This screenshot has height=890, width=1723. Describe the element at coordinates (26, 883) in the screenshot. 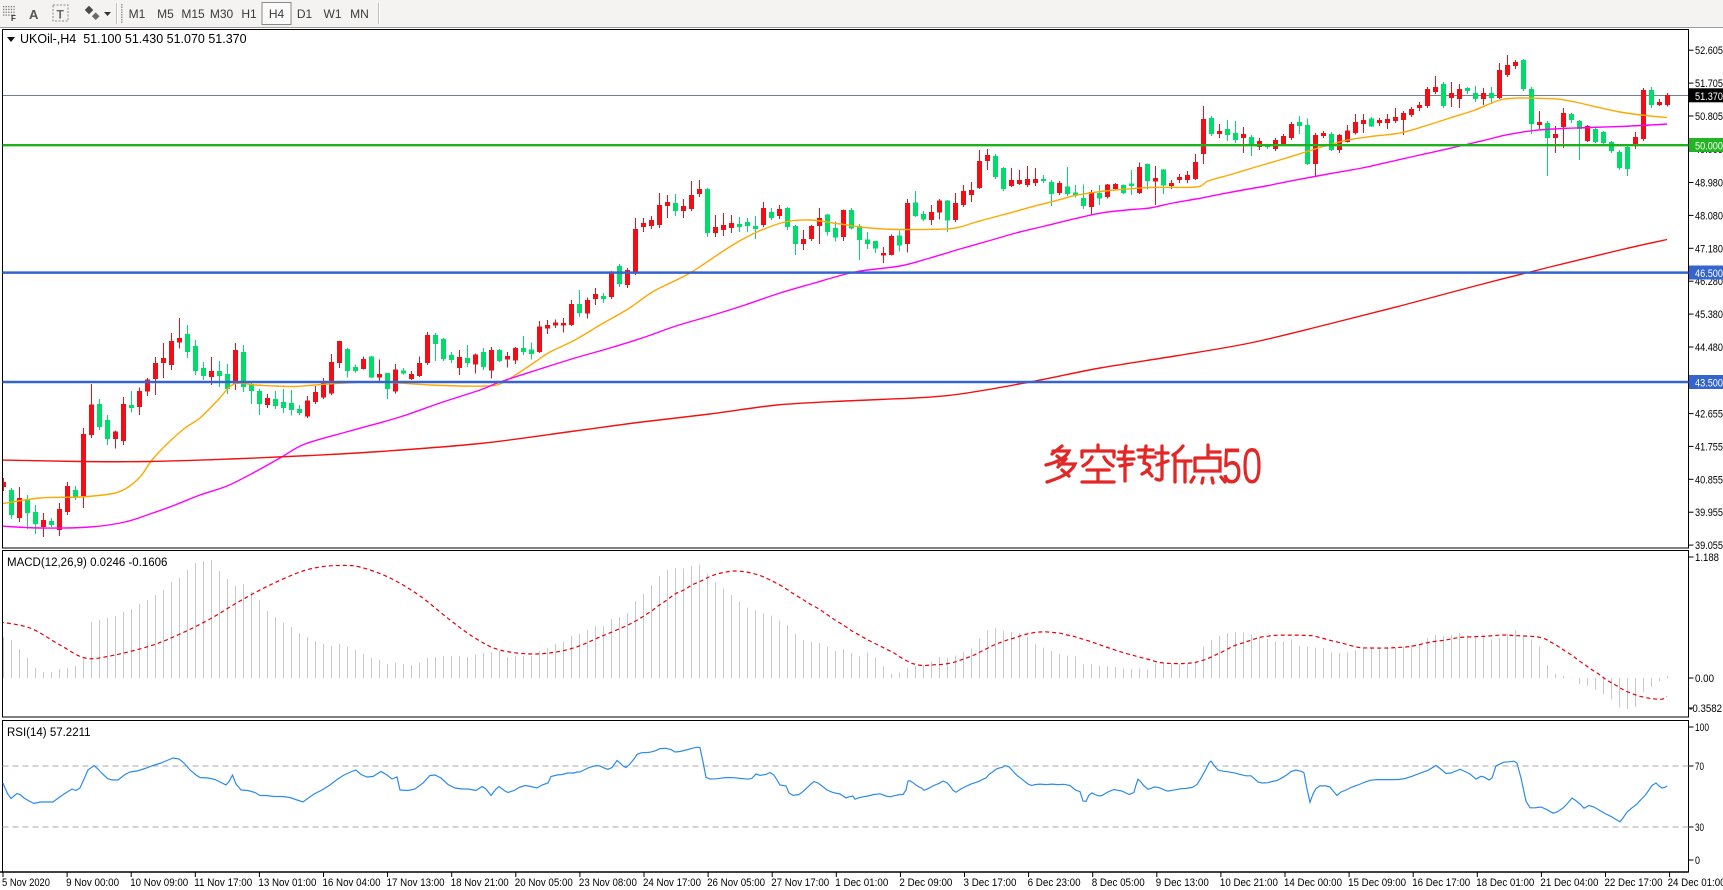

I see `svg-text: 5 Nov 2020` at that location.